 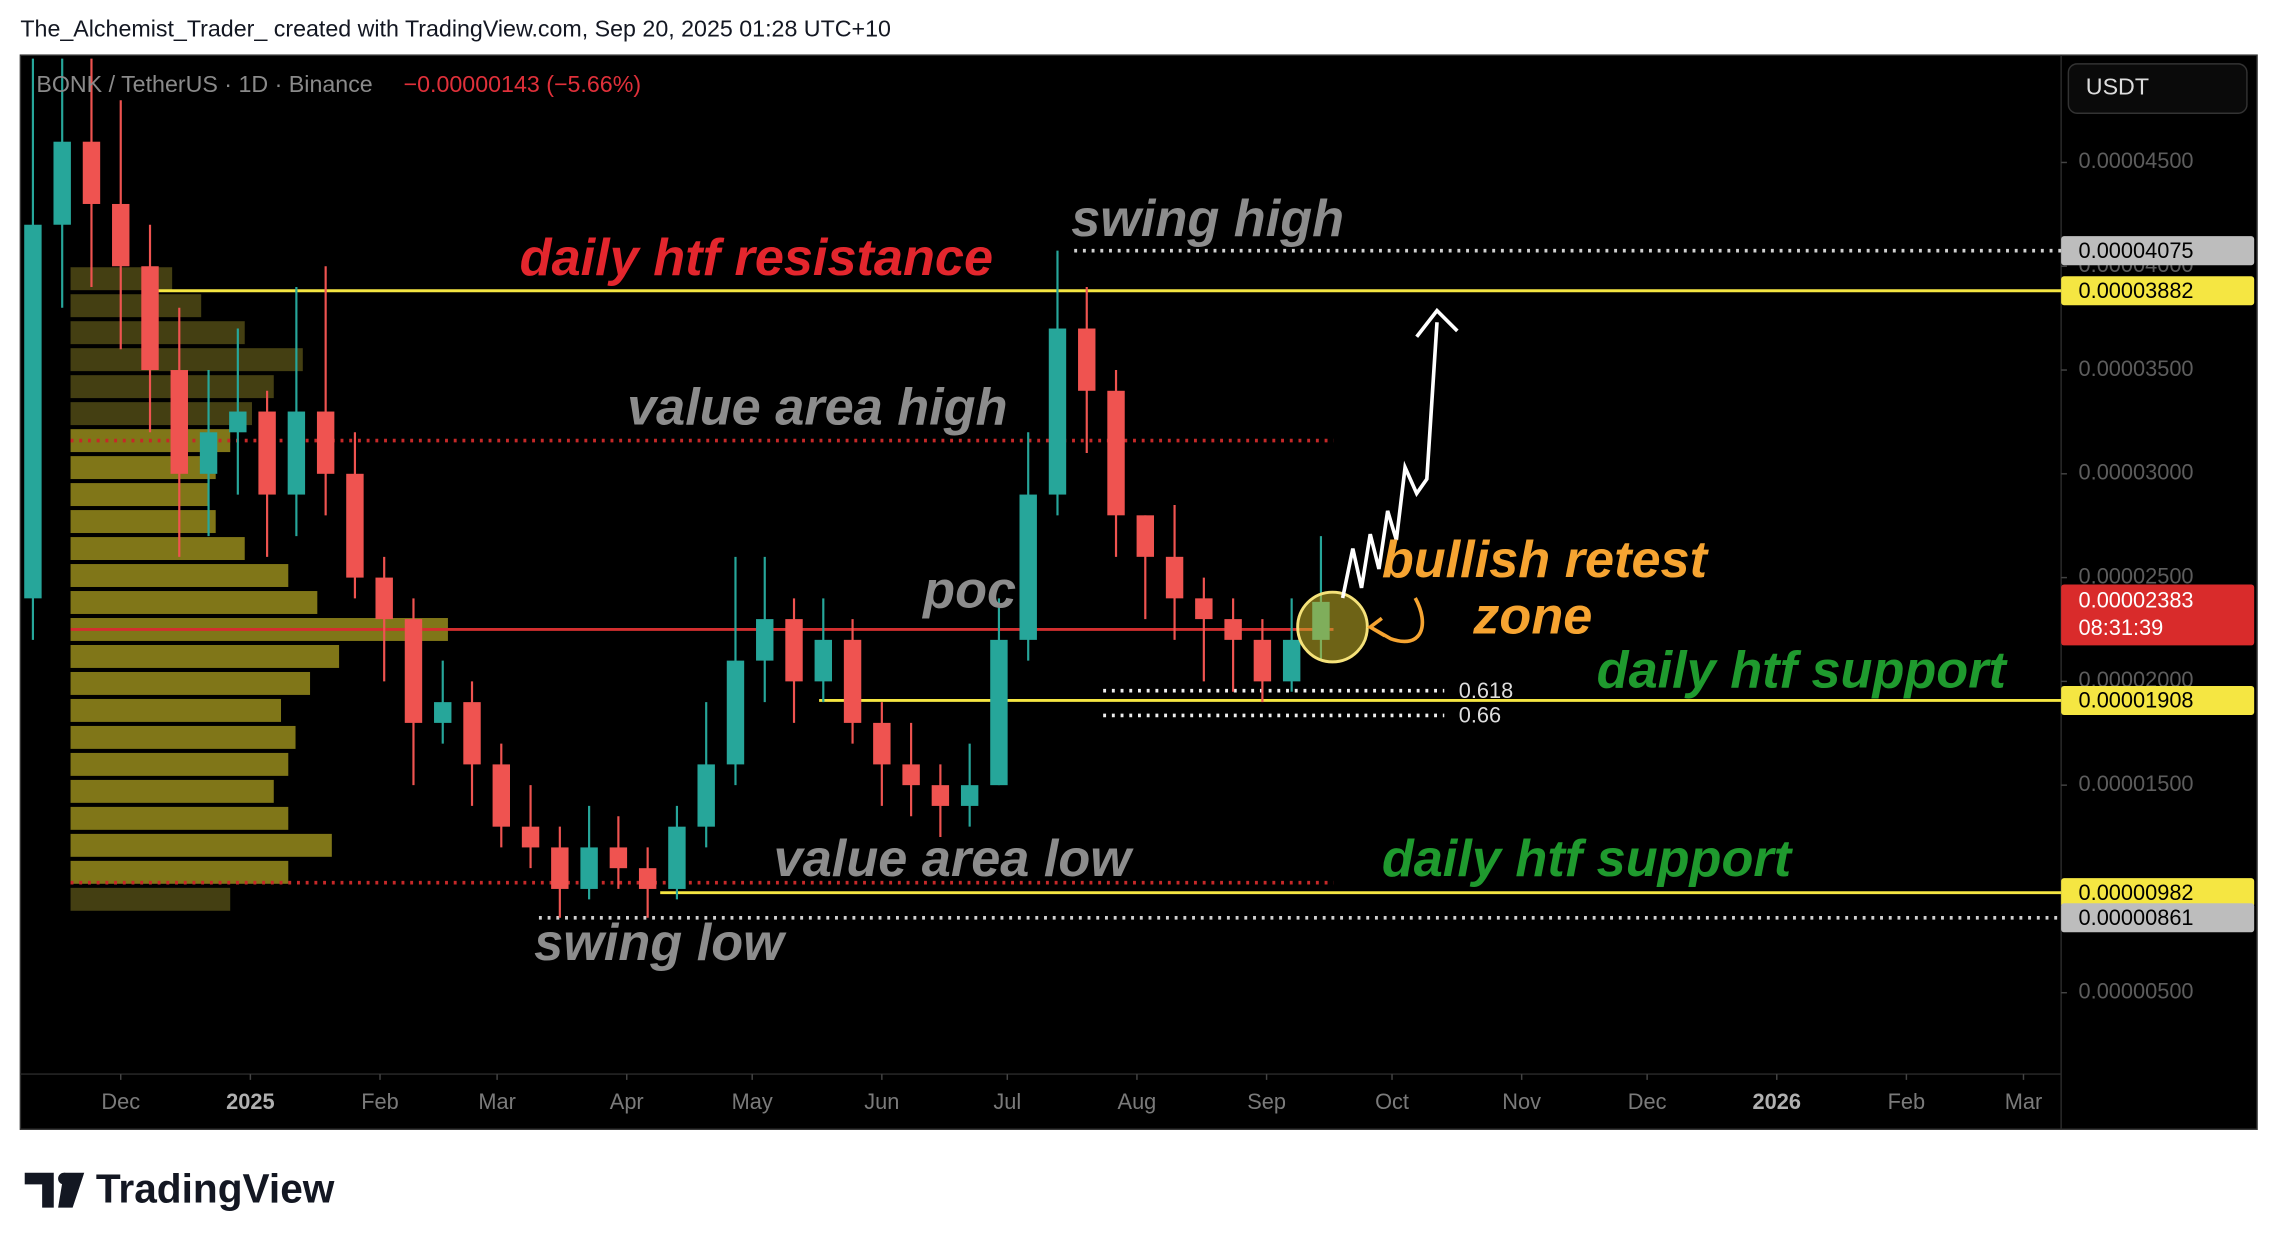 What do you see at coordinates (2158, 615) in the screenshot?
I see `current-price-box` at bounding box center [2158, 615].